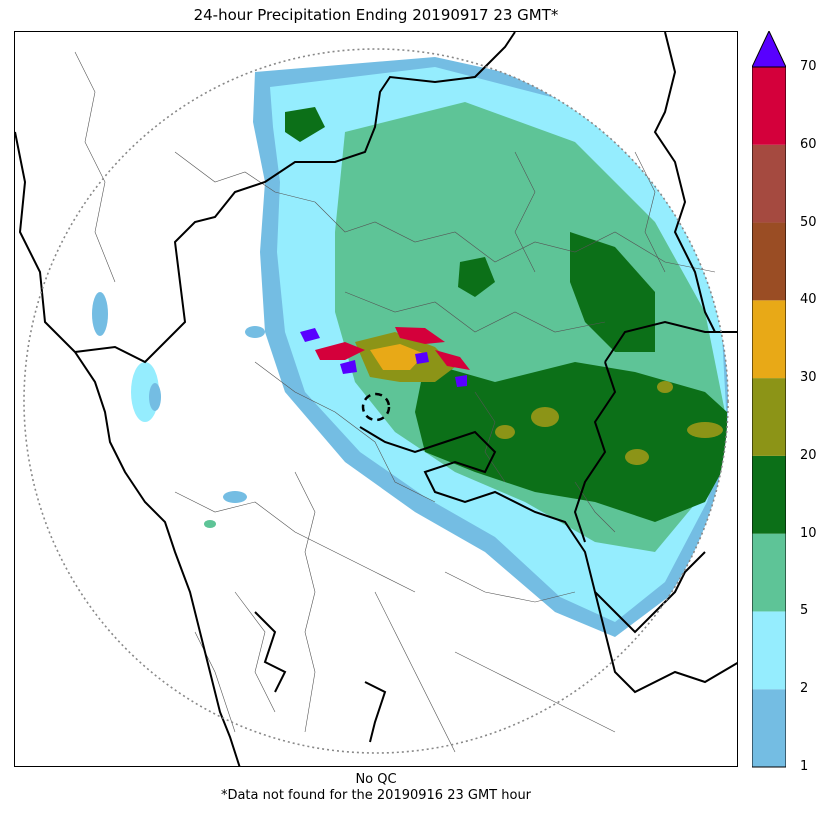 This screenshot has height=813, width=825. I want to click on precip-core-orange, so click(397, 357).